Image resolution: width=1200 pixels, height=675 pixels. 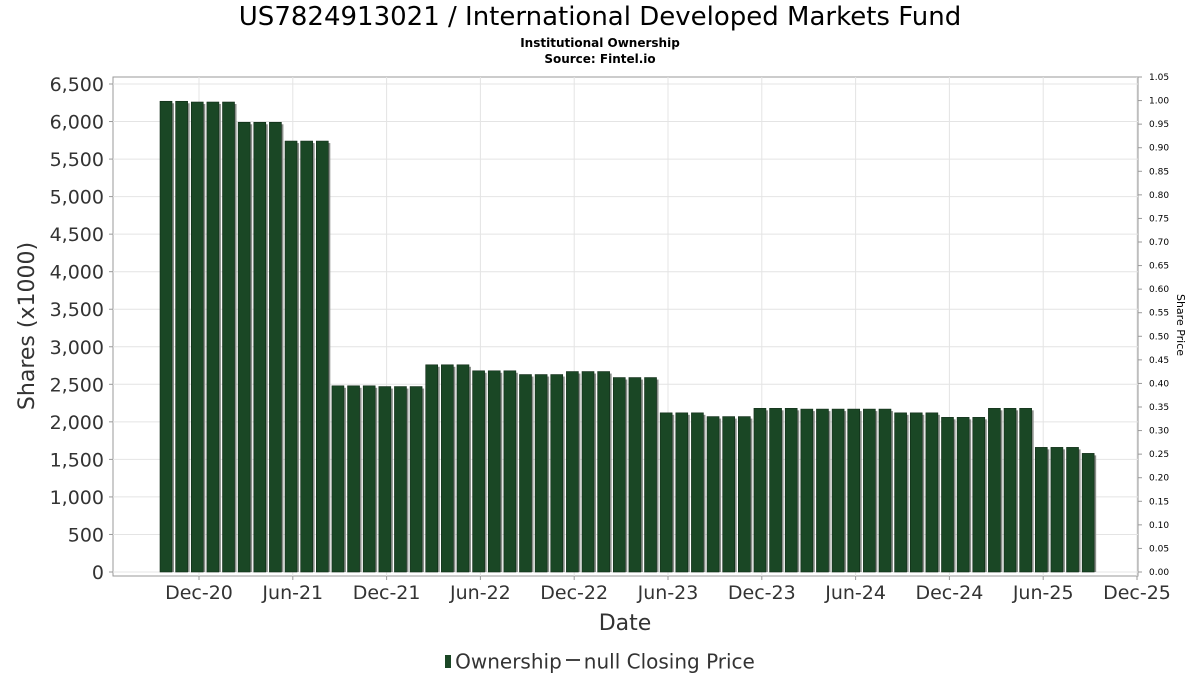 I want to click on y-tick-label: 5,500, so click(x=77, y=160).